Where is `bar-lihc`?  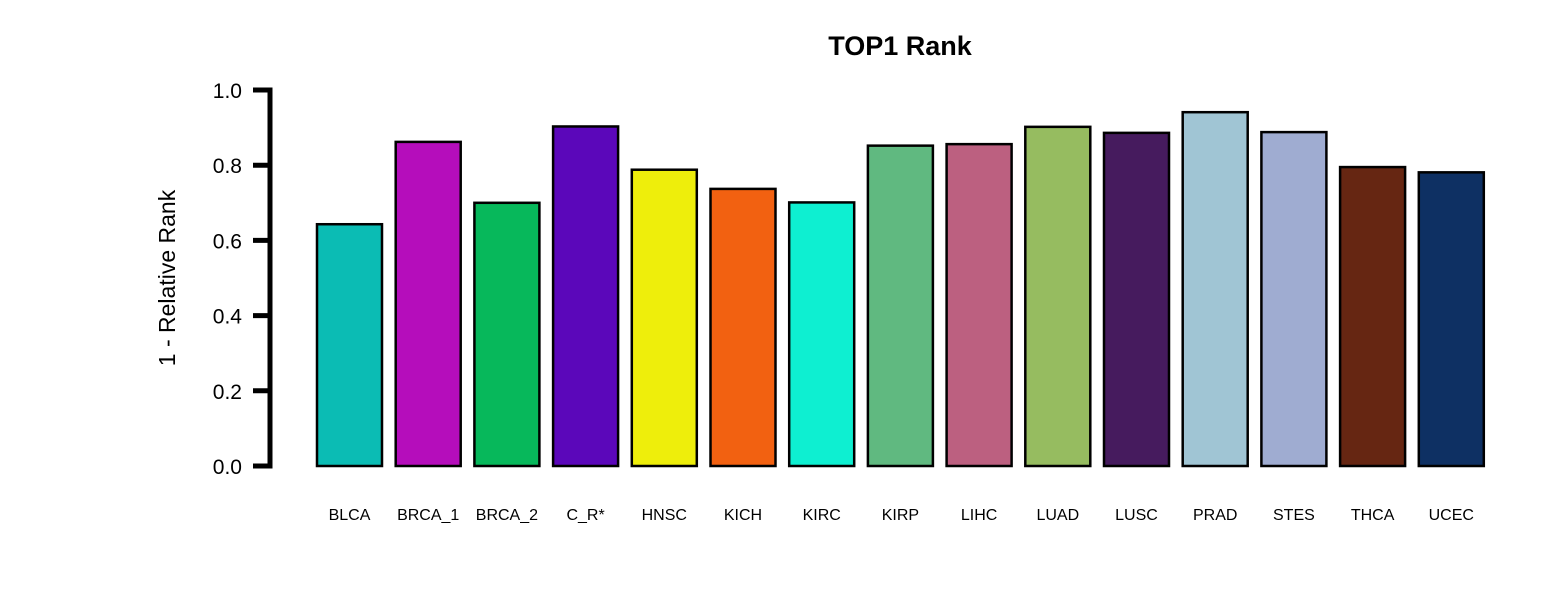 bar-lihc is located at coordinates (979, 305).